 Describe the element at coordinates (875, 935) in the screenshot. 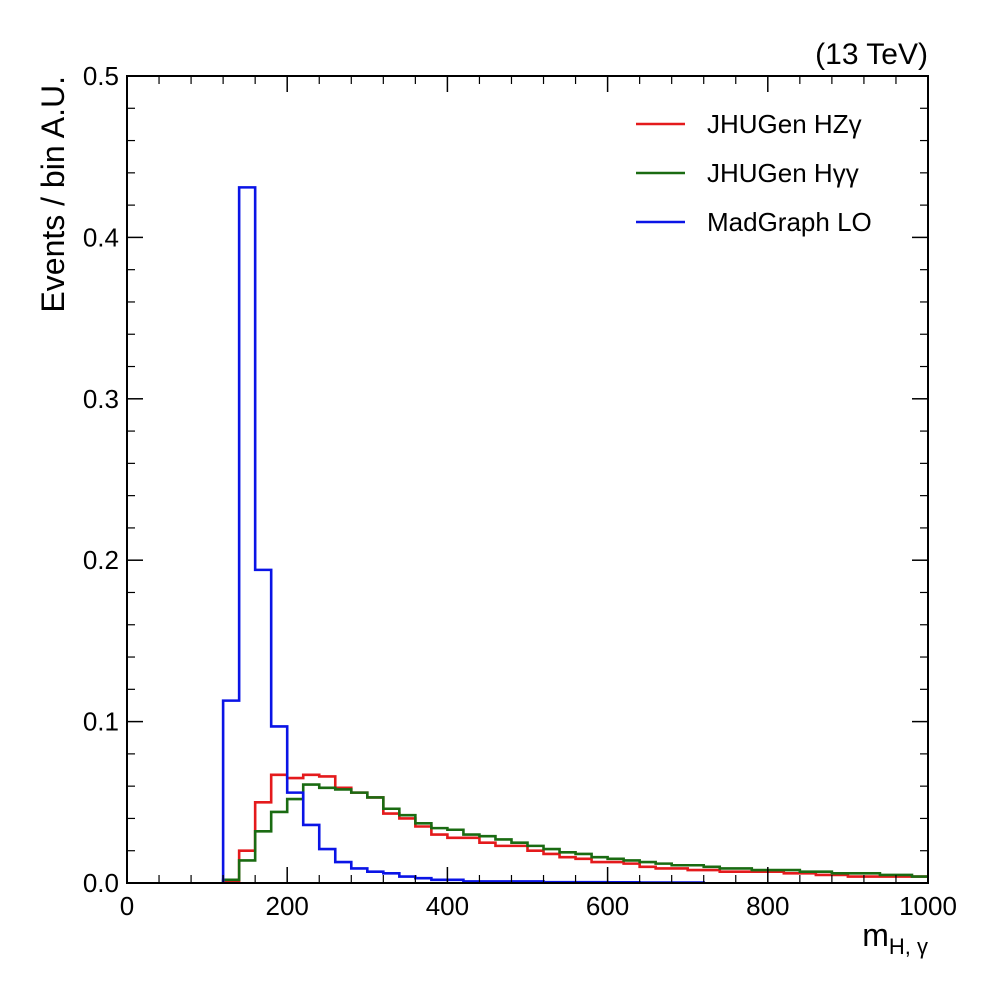

I see `x-axis-title-main: m` at that location.